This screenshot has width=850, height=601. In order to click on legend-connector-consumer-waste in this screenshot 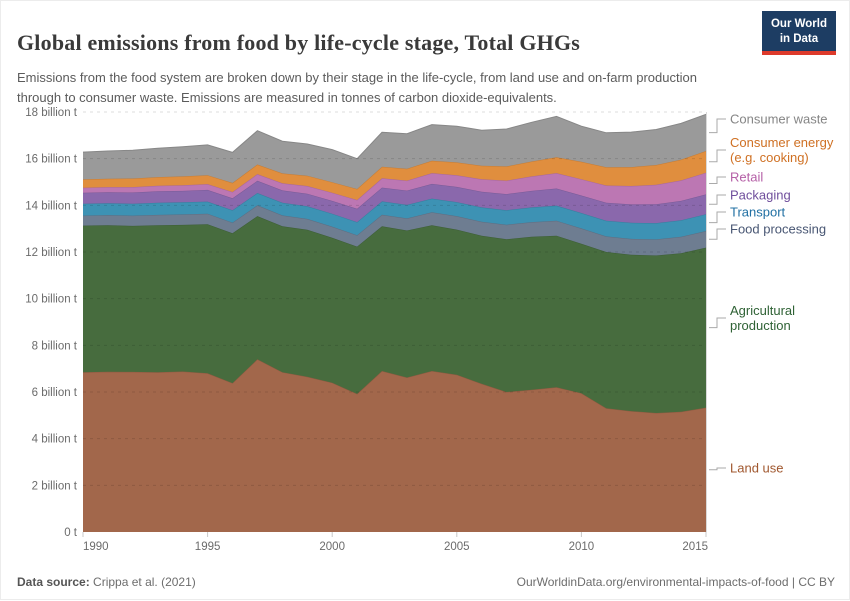, I will do `click(717, 126)`.